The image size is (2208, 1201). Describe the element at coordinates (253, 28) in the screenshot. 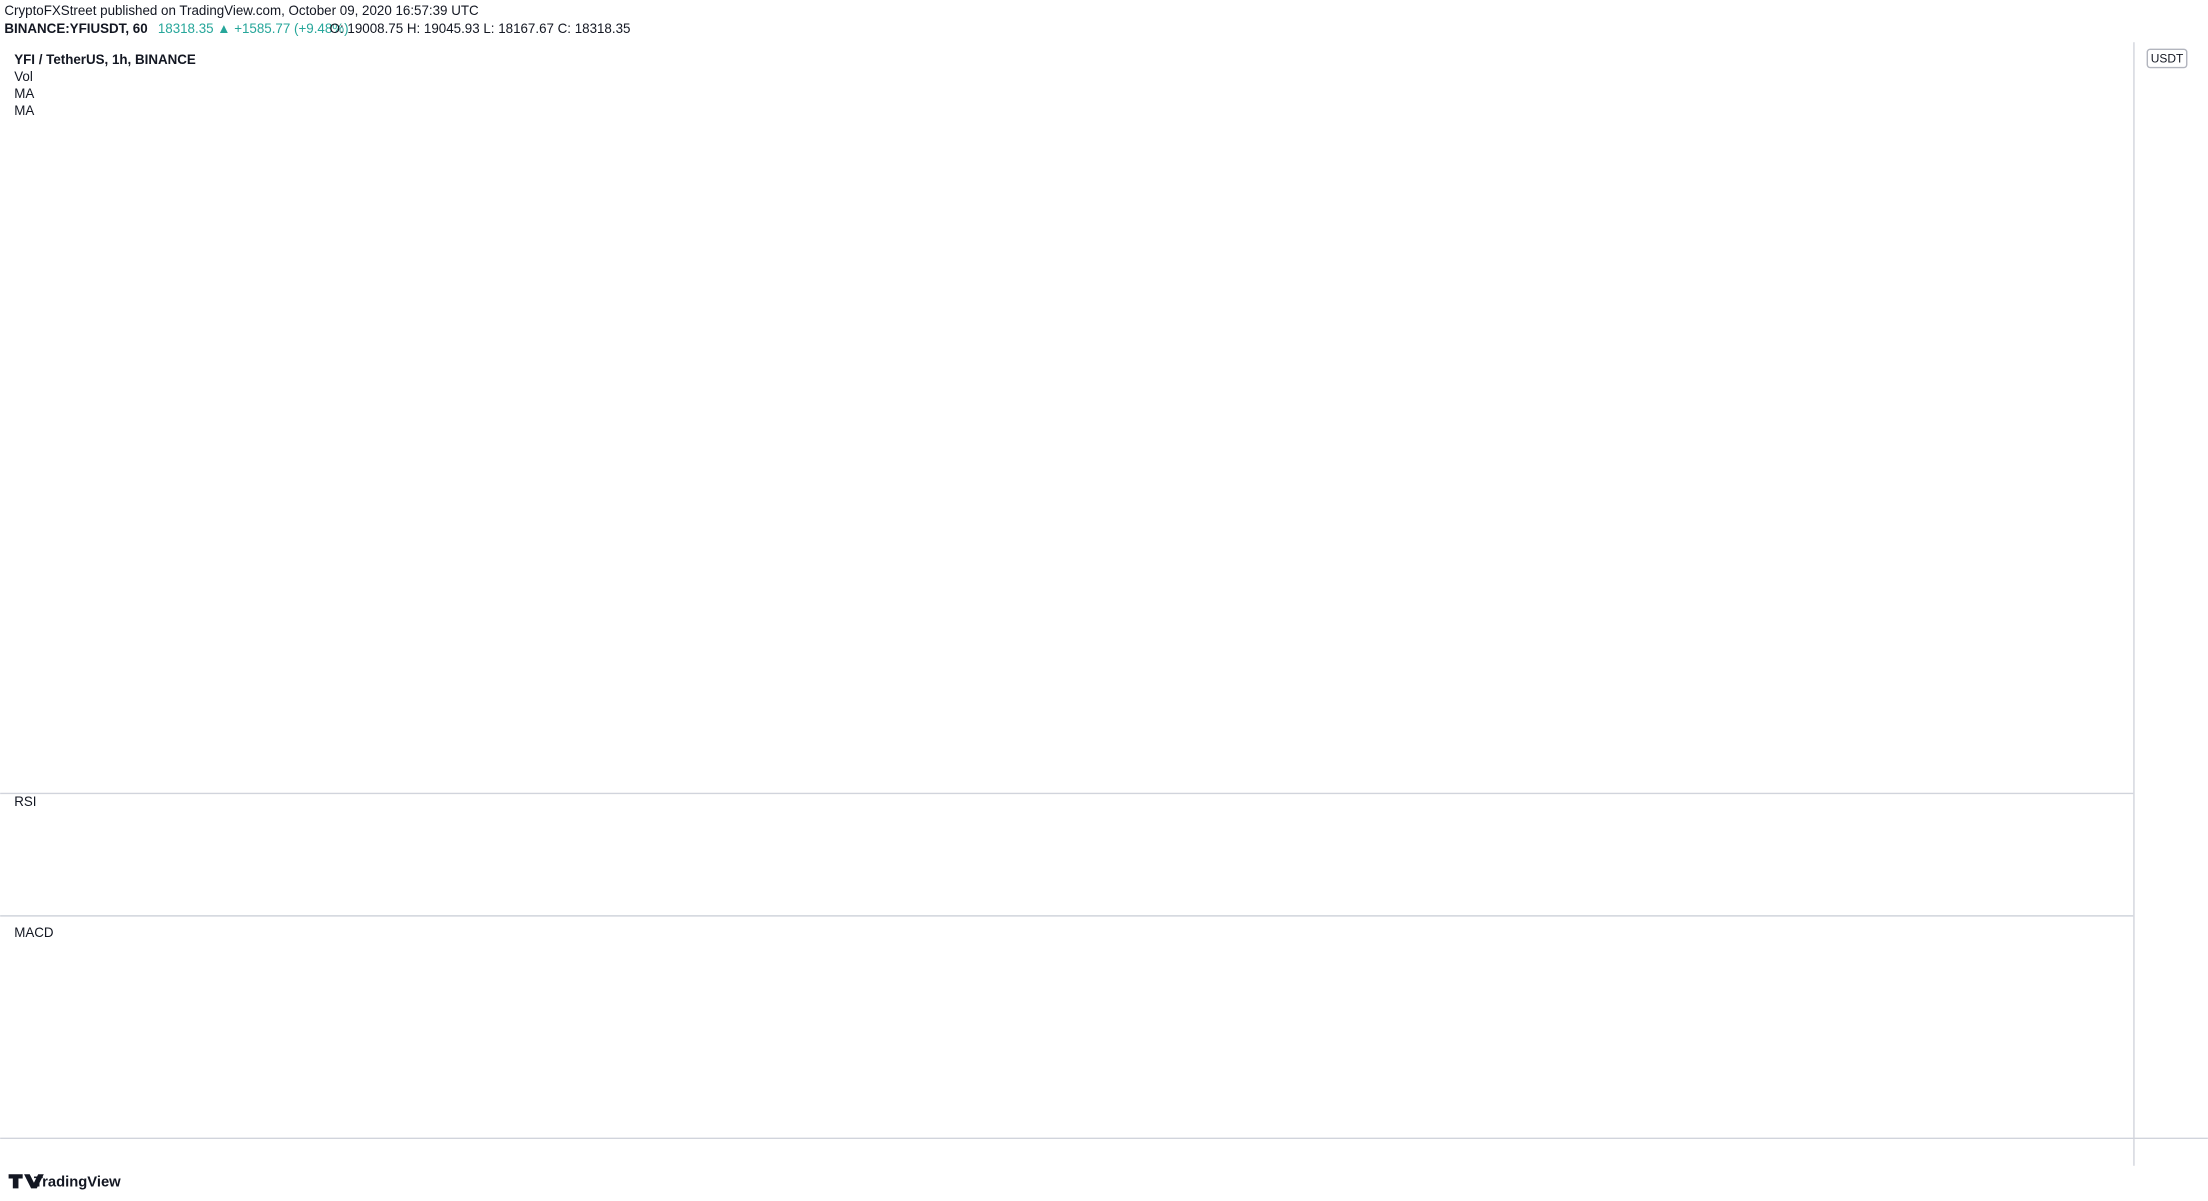

I see `last-price: 18318.35 ▲ +1585.77 (+9.48%)` at that location.